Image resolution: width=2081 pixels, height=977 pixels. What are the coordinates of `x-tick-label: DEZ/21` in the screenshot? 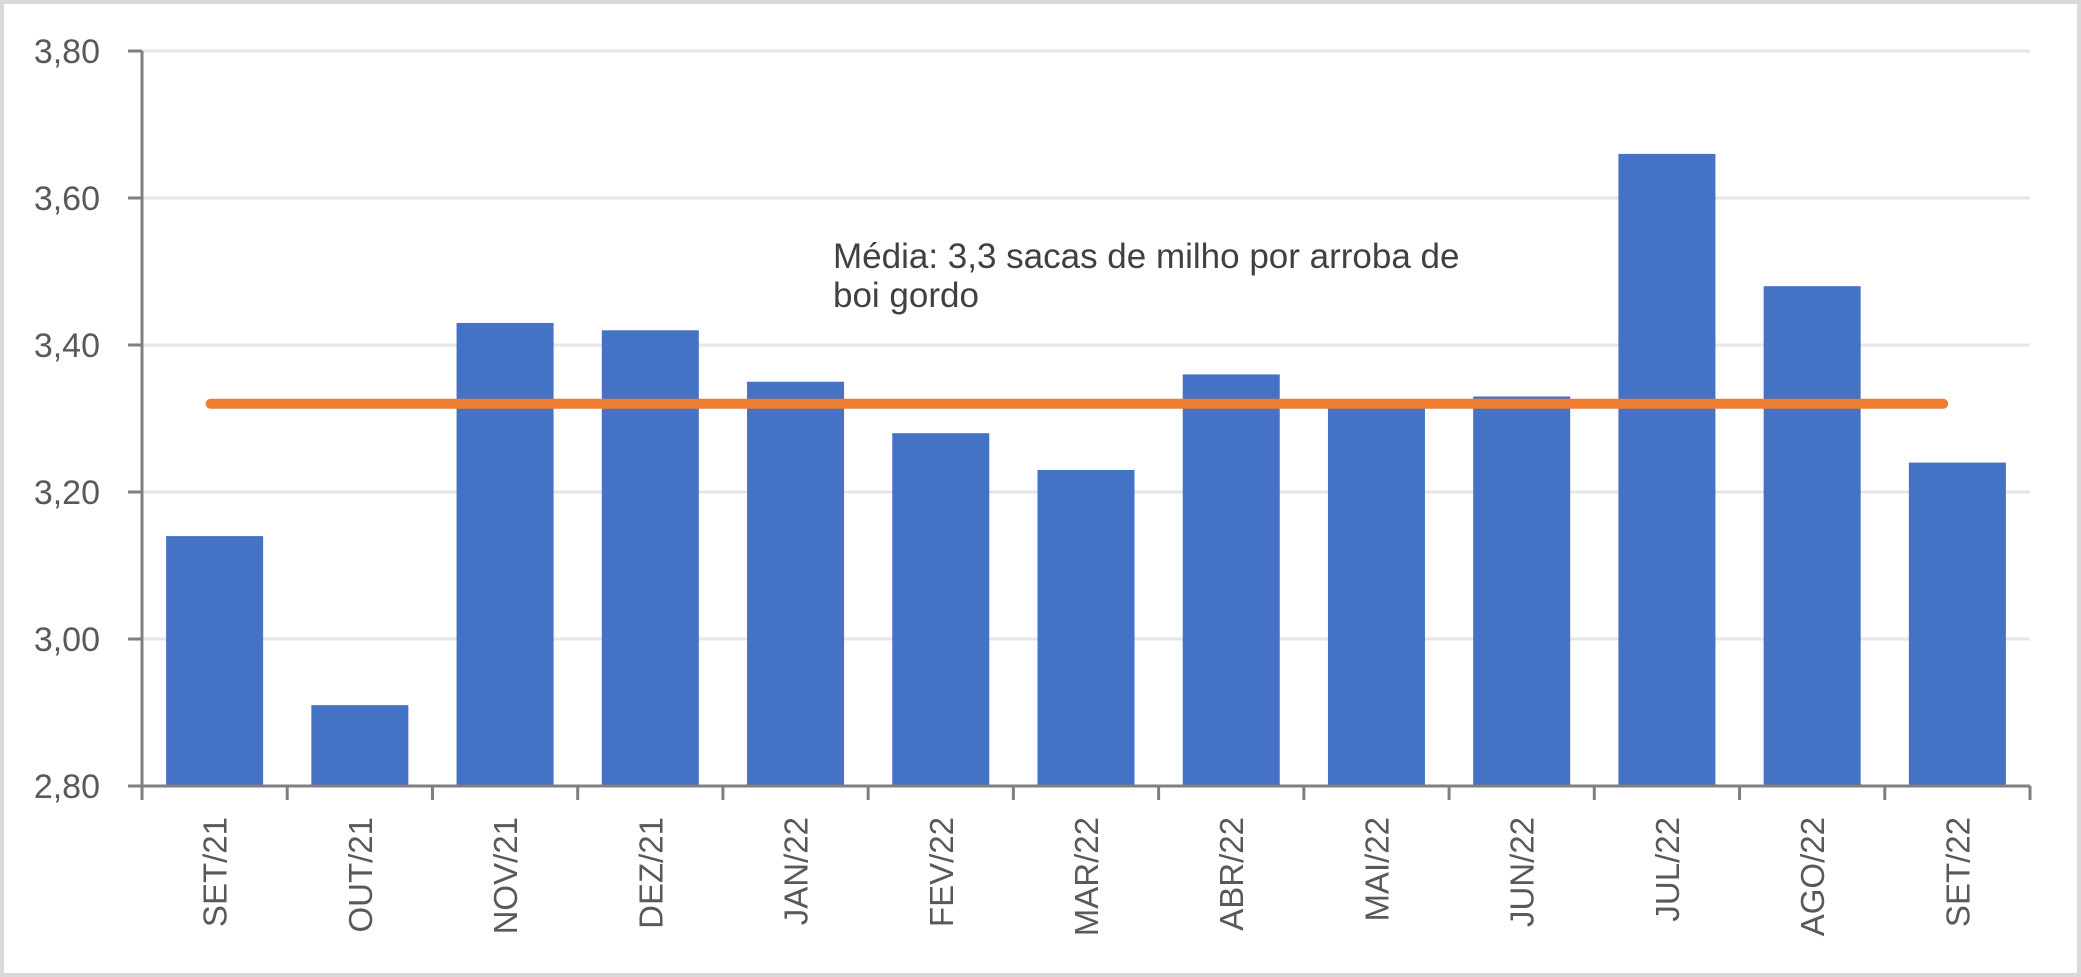 It's located at (650, 873).